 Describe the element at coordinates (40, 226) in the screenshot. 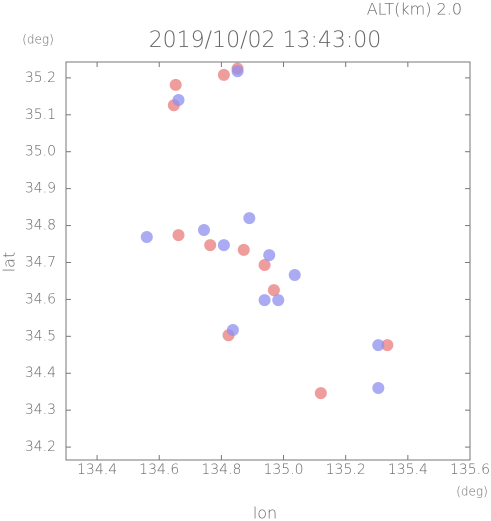

I see `y-tick-label: 34.8` at that location.